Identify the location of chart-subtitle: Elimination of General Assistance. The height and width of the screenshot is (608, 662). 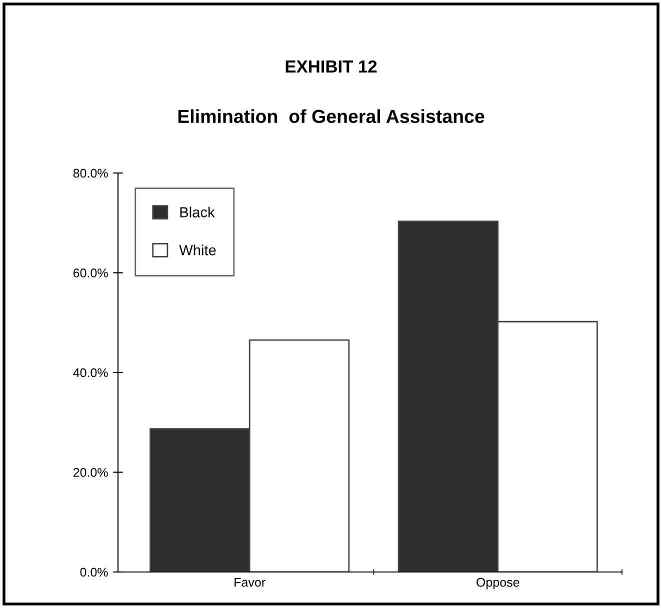
(331, 116).